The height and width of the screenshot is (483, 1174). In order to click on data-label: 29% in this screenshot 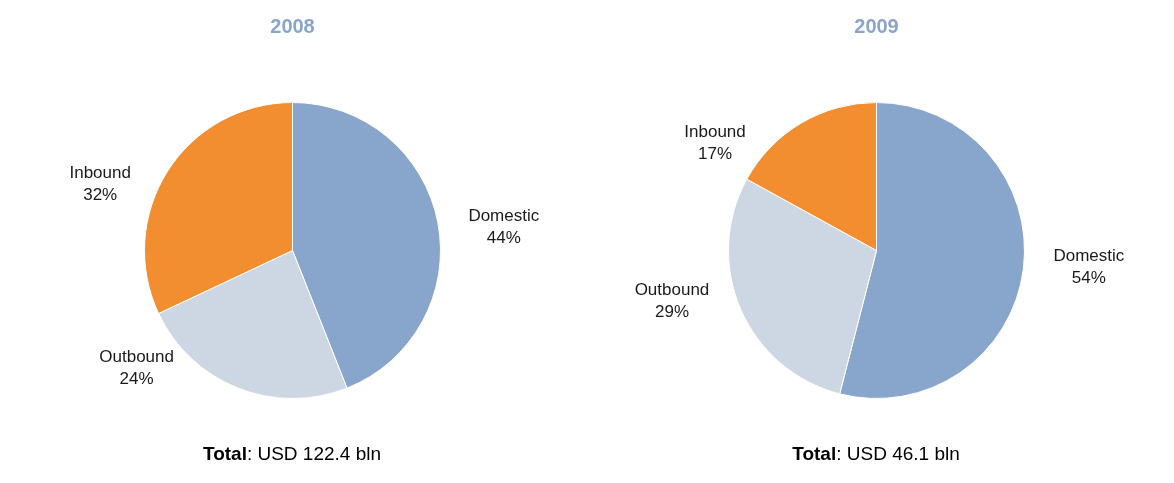, I will do `click(672, 311)`.